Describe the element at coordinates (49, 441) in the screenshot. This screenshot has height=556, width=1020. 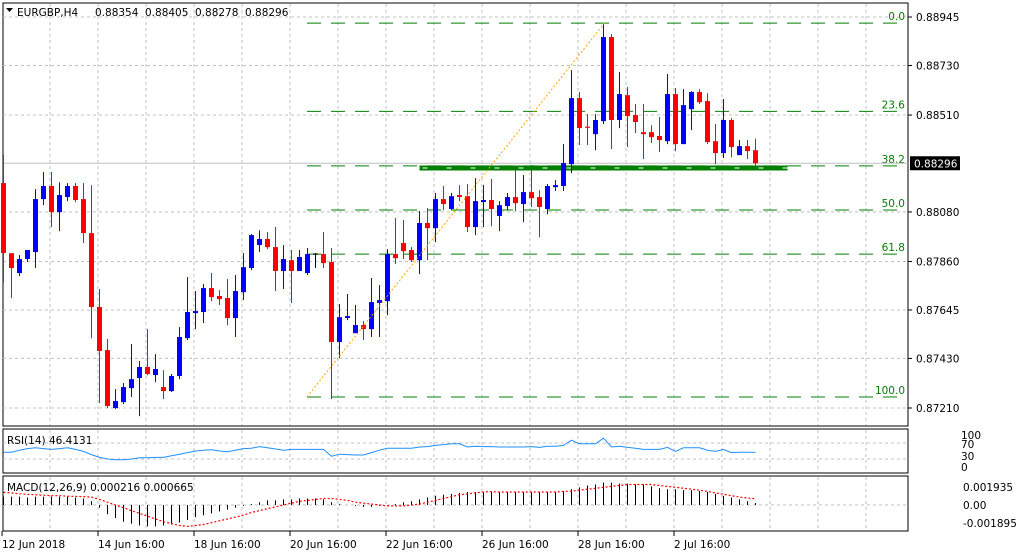
I see `rsi-label: RSI(14) 46.4131` at that location.